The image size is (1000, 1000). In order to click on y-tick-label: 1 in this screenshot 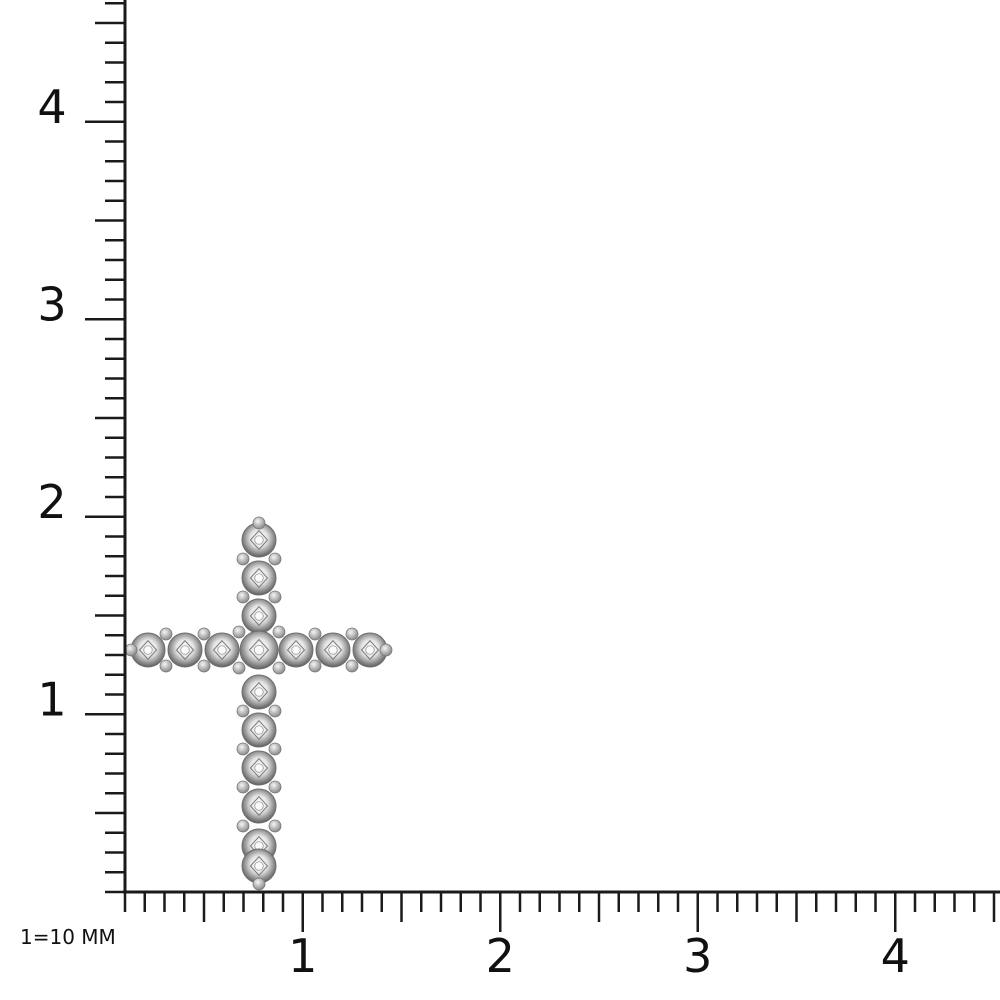, I will do `click(51, 699)`.